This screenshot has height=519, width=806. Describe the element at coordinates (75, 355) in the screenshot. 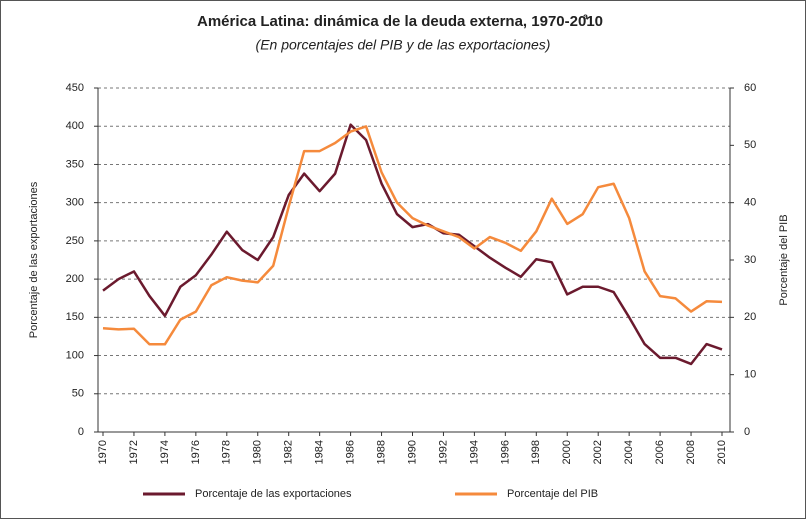

I see `y-tick-label: 100` at that location.